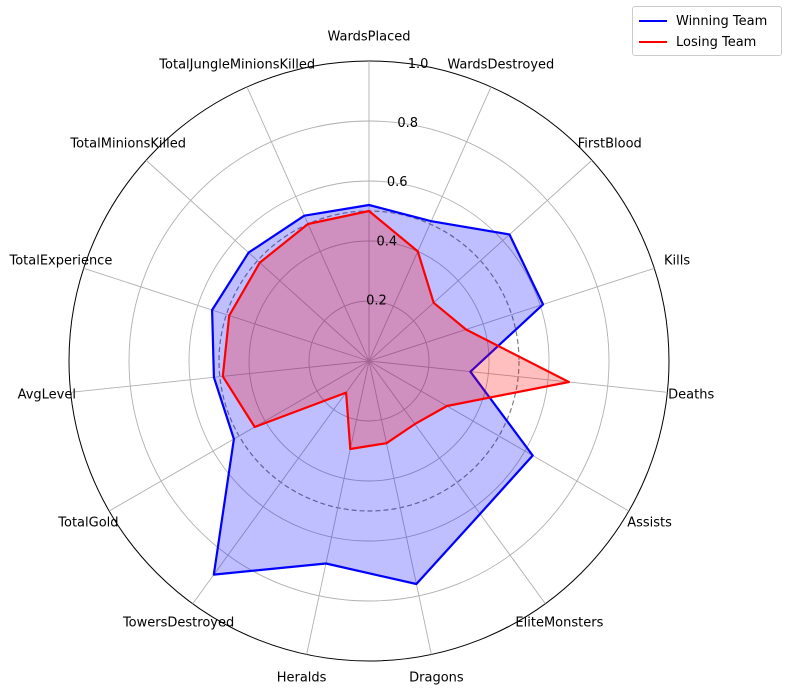 Image resolution: width=791 pixels, height=695 pixels. Describe the element at coordinates (559, 623) in the screenshot. I see `category-label: EliteMonsters` at that location.